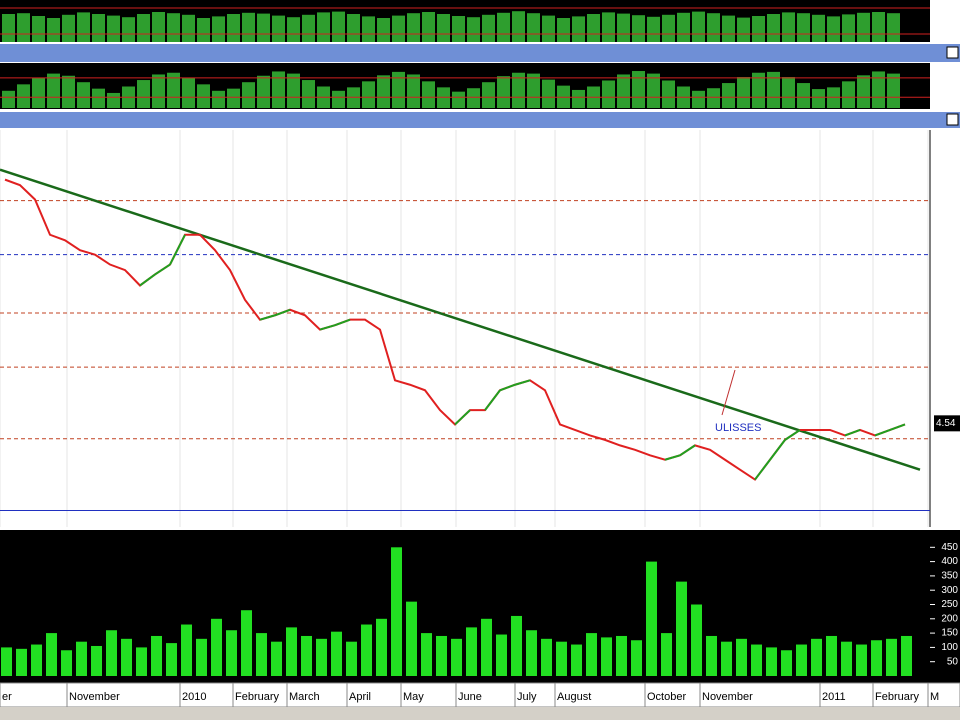 The width and height of the screenshot is (960, 720). What do you see at coordinates (7, 697) in the screenshot?
I see `x-tick-label: er` at bounding box center [7, 697].